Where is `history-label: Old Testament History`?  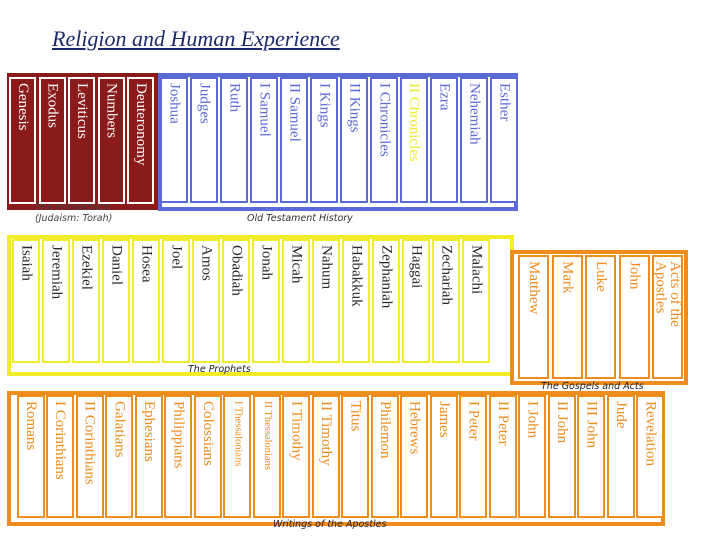
history-label: Old Testament History is located at coordinates (300, 218).